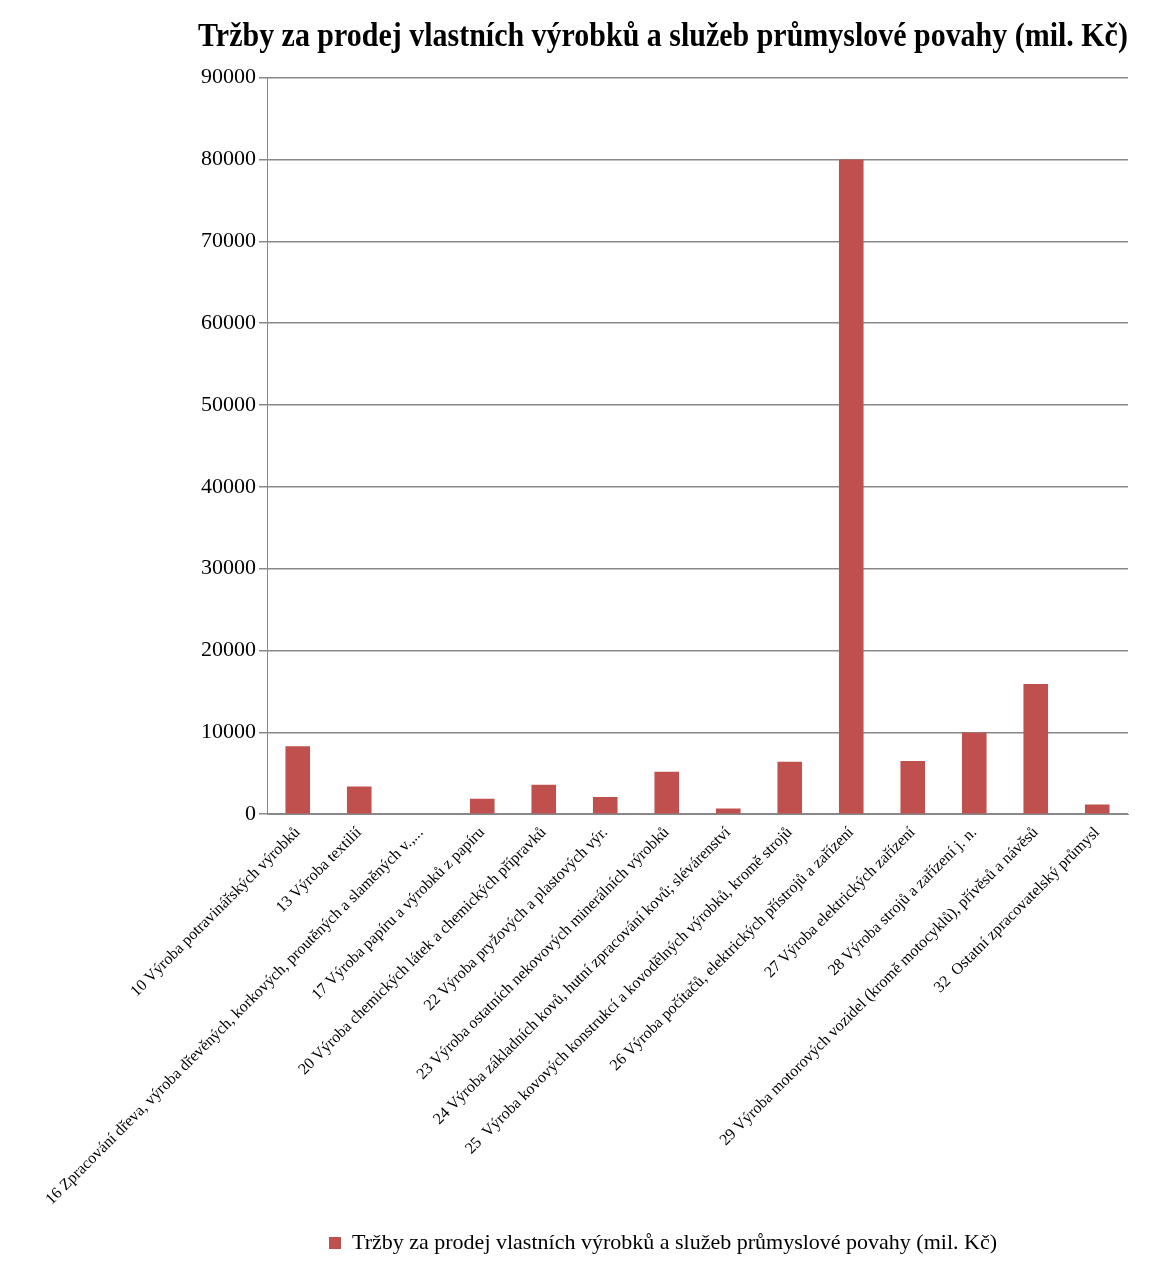 Image resolution: width=1158 pixels, height=1282 pixels. I want to click on y-tick-label: 60000, so click(228, 321).